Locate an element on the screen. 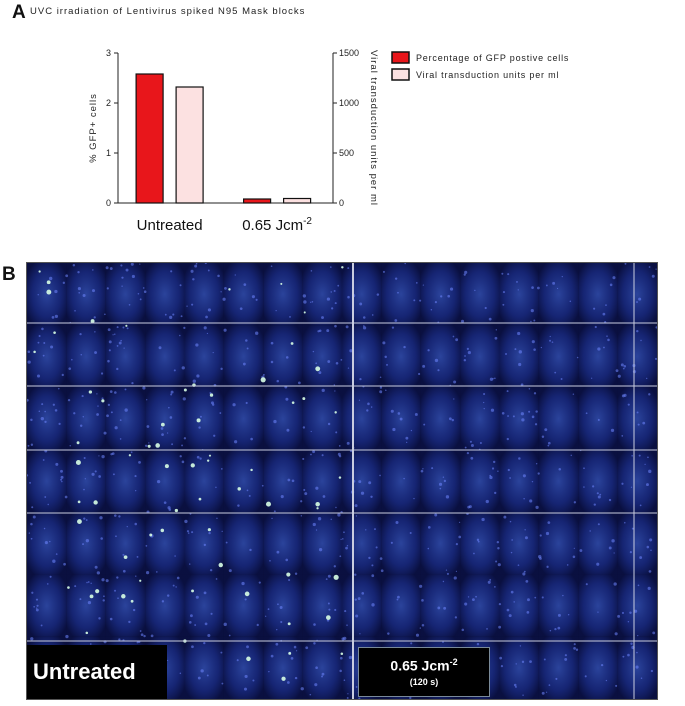  legend-label-1: Viral transduction units per ml is located at coordinates (487, 75).